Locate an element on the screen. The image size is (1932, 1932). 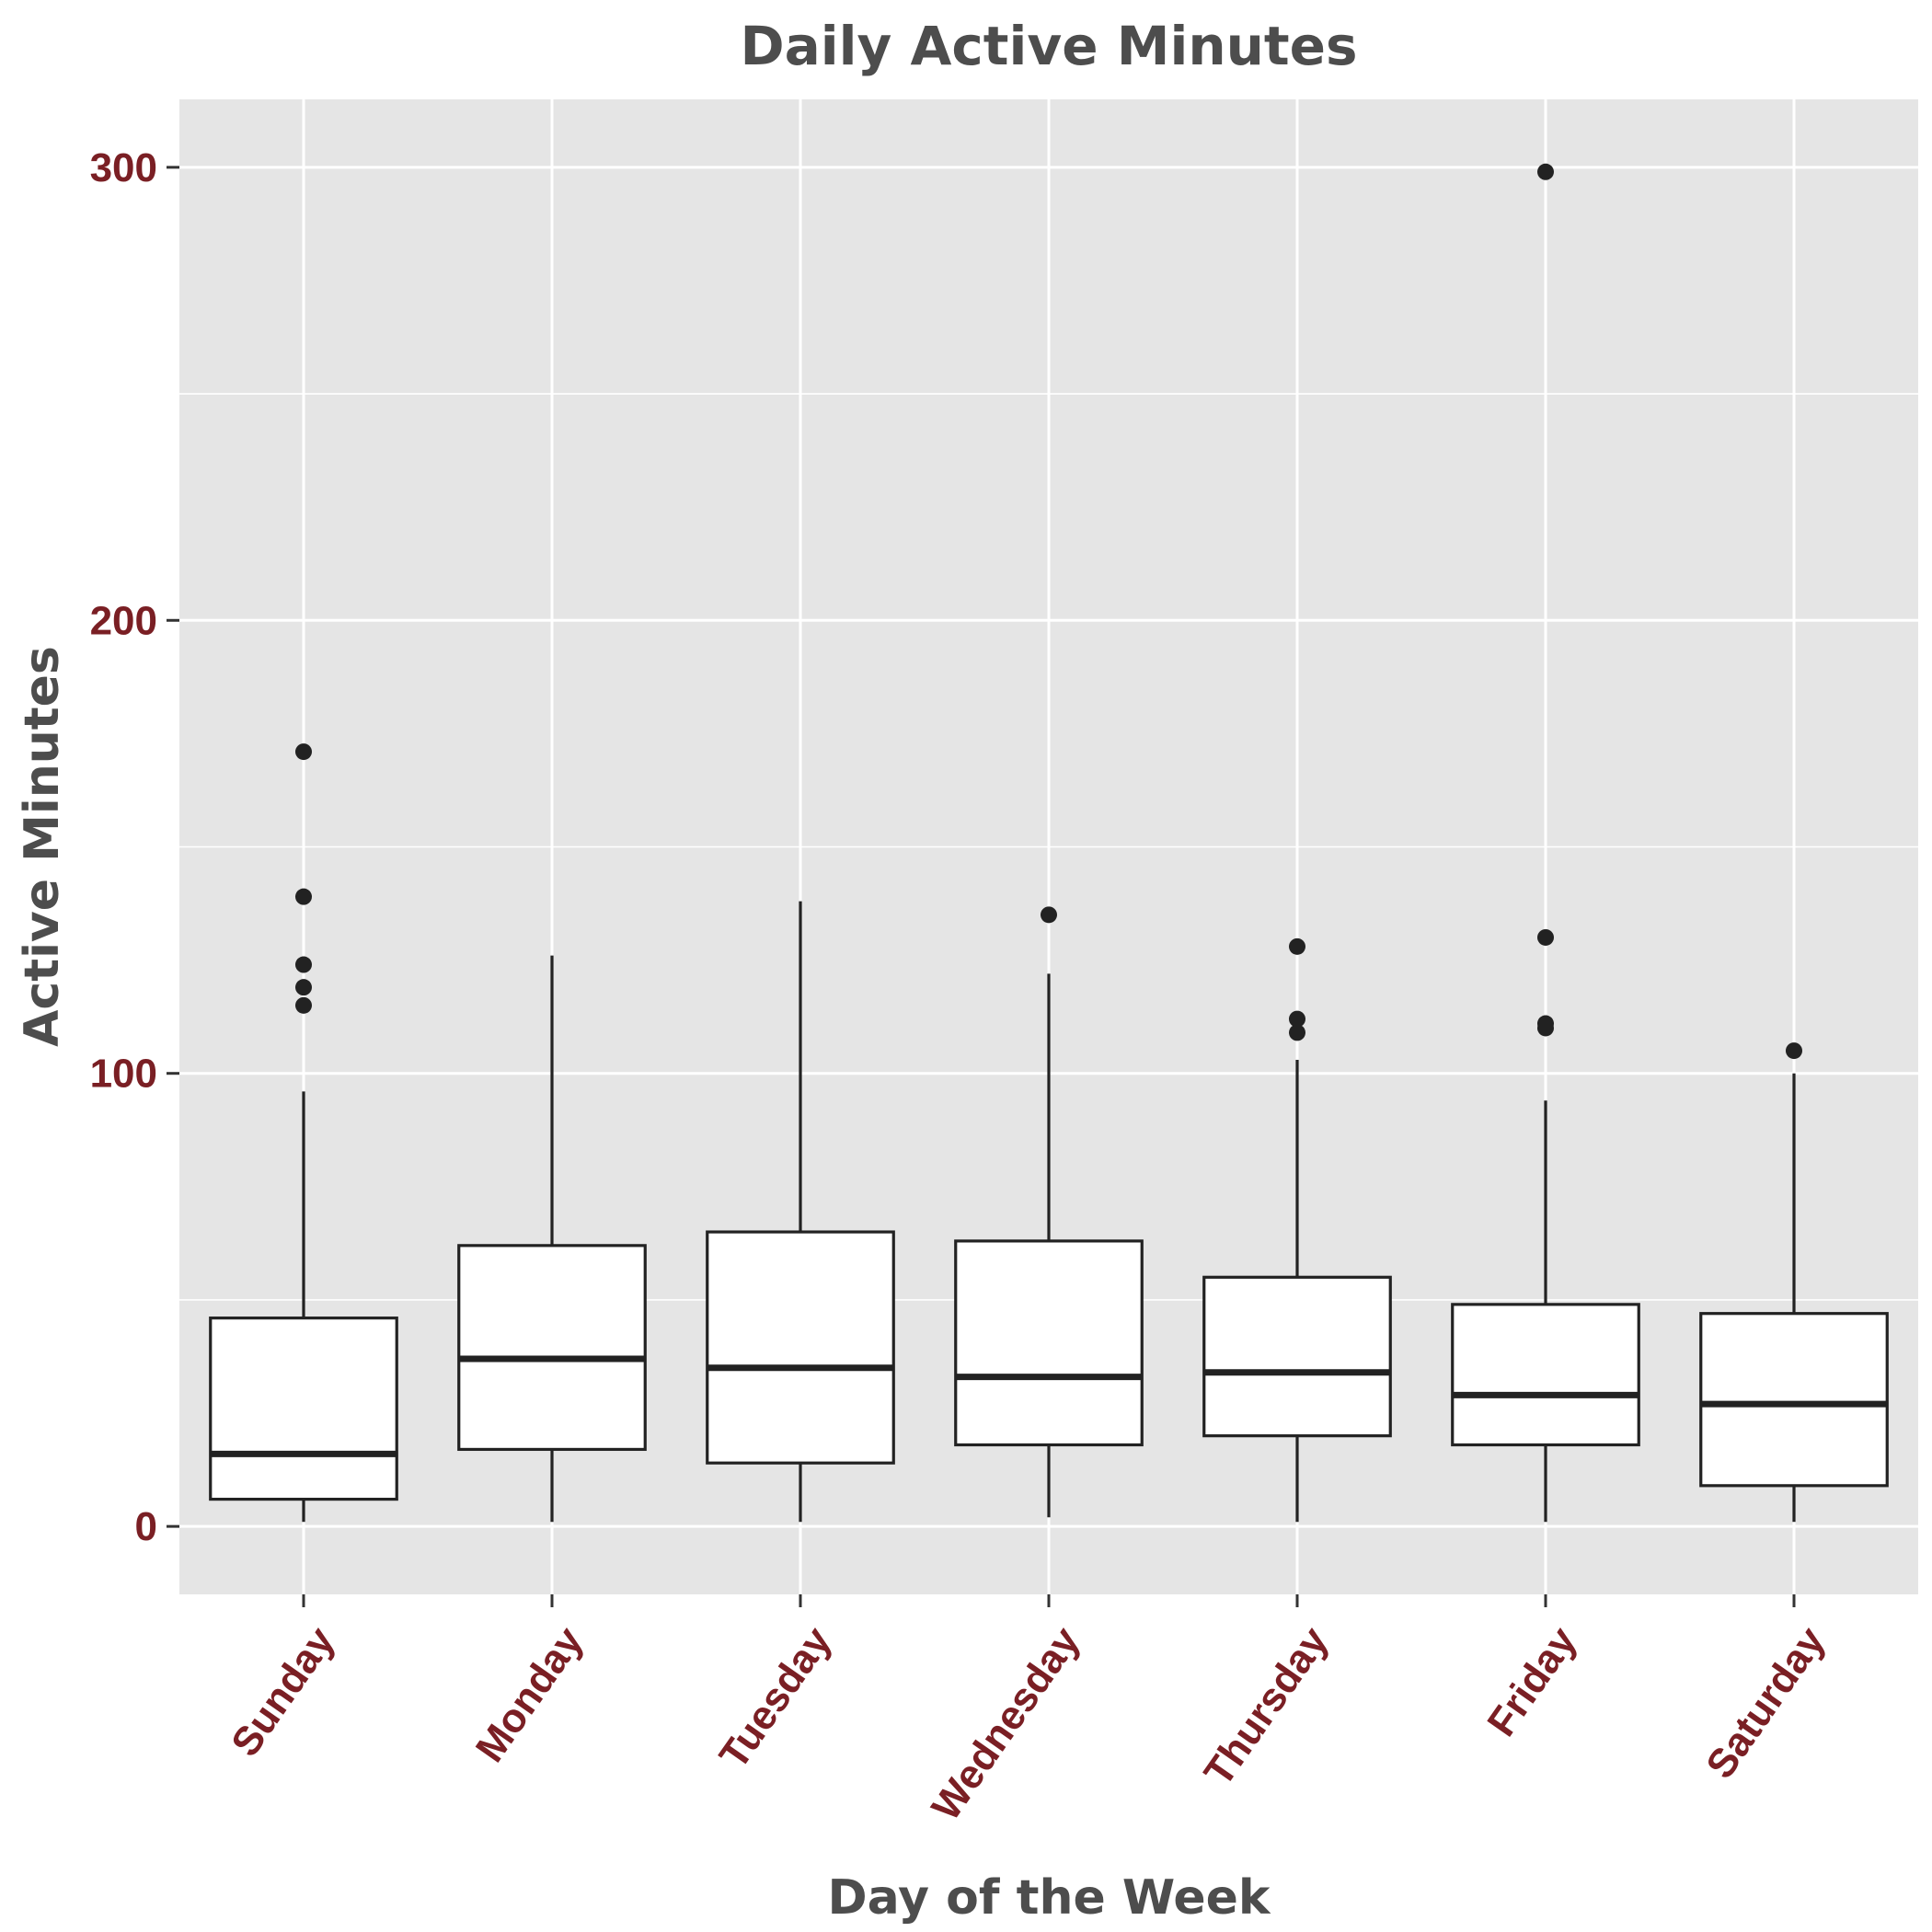
chart-title: Daily Active Minutes is located at coordinates (1048, 46).